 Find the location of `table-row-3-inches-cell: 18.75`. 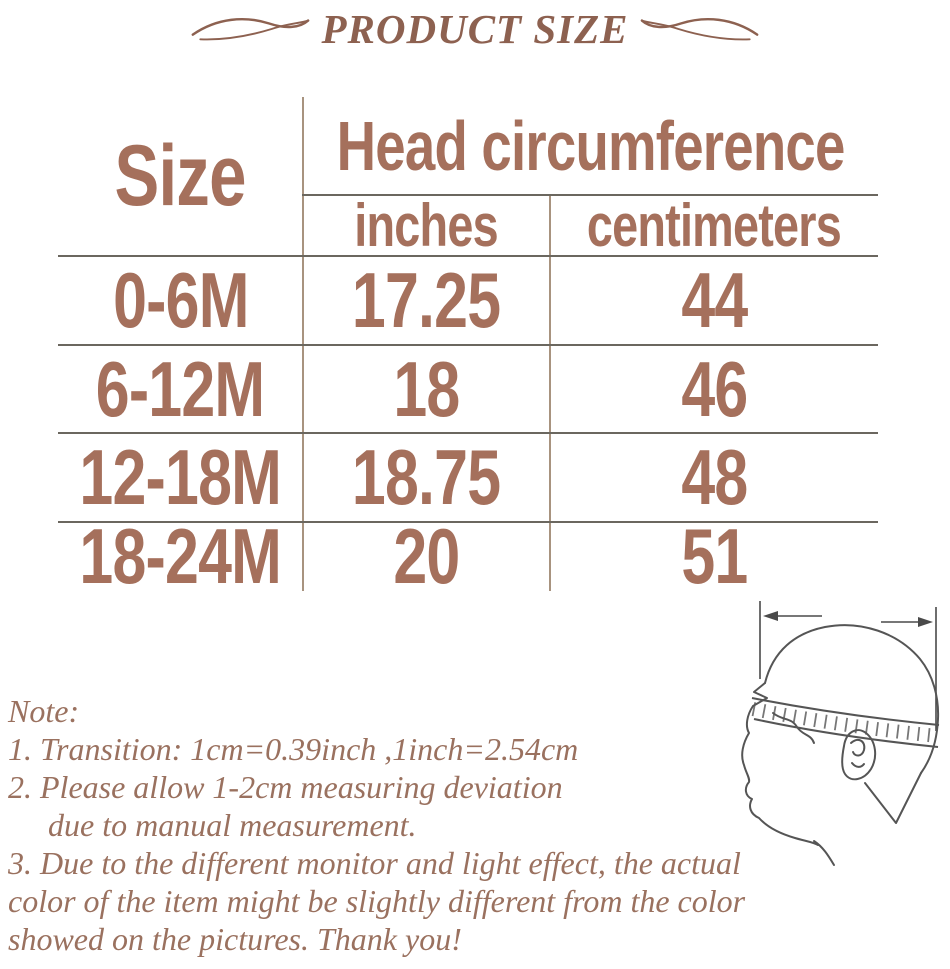

table-row-3-inches-cell: 18.75 is located at coordinates (426, 477).